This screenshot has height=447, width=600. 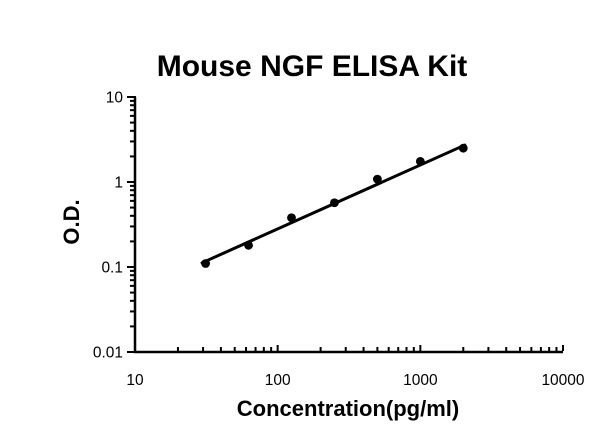 I want to click on x-tick-label: 100, so click(x=278, y=380).